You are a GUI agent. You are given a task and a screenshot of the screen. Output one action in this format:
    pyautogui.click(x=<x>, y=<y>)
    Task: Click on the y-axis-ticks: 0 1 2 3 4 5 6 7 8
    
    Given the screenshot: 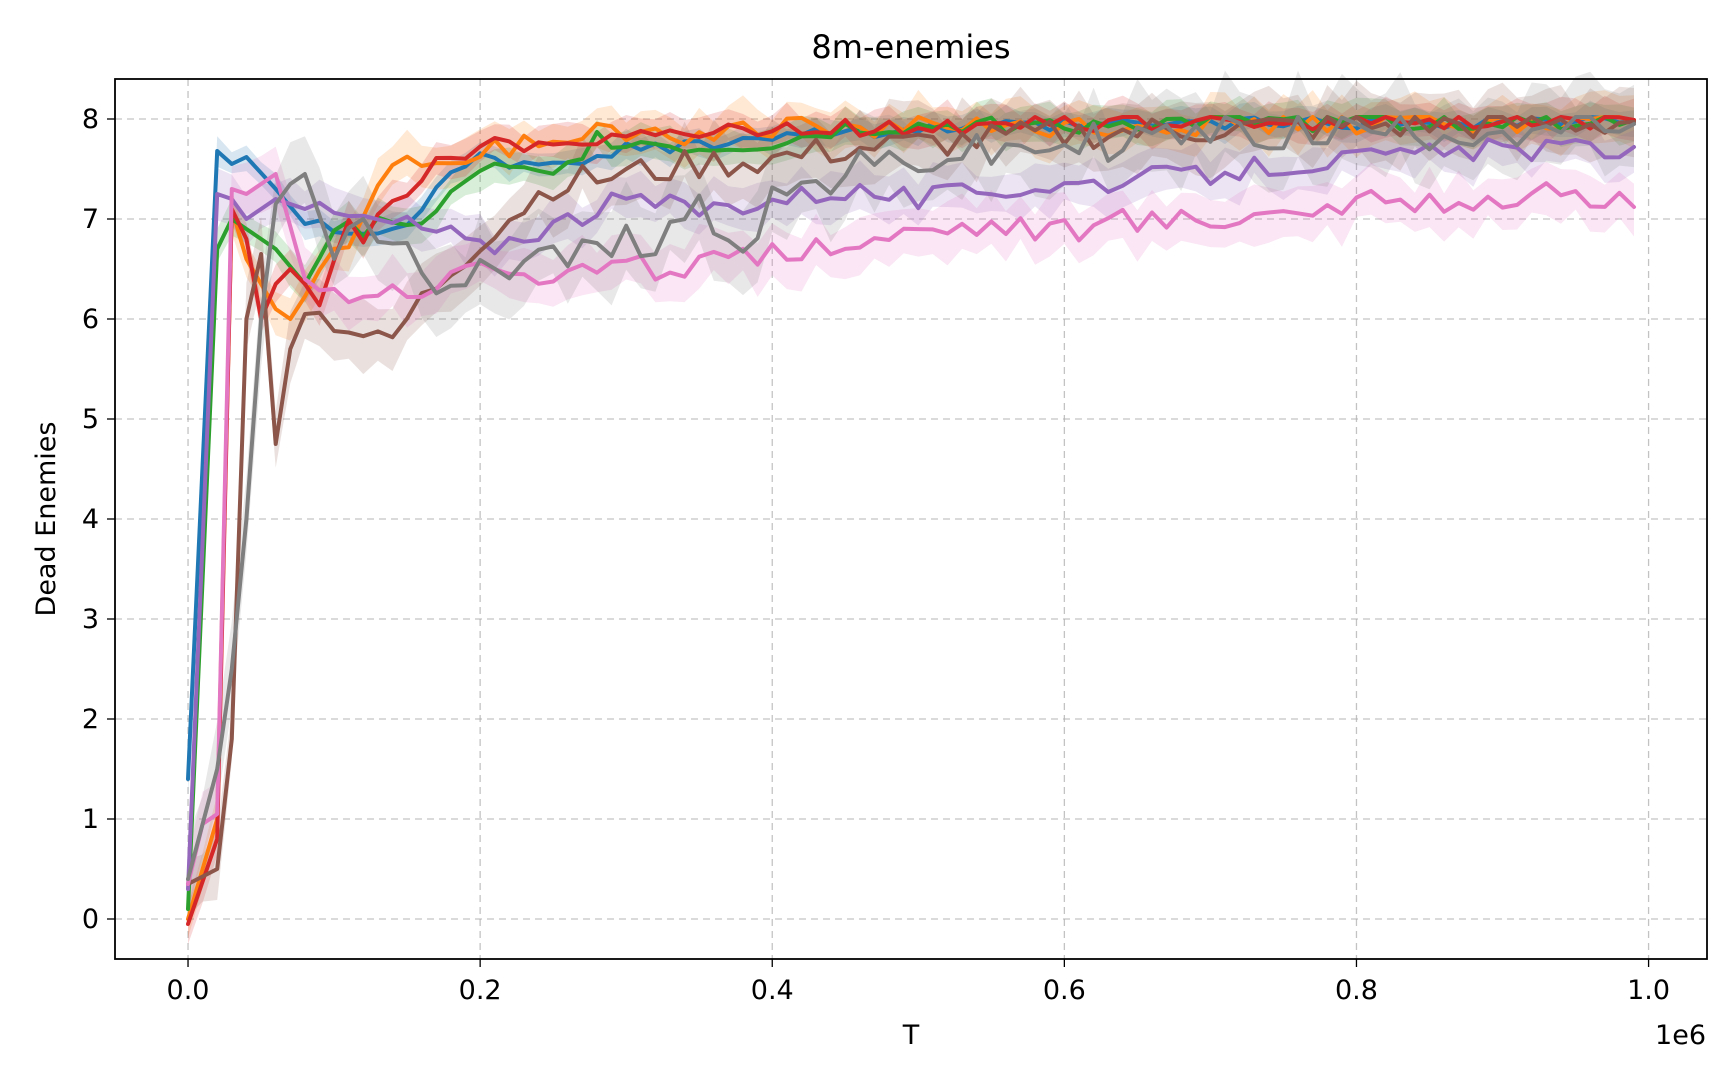 What is the action you would take?
    pyautogui.click(x=98, y=519)
    